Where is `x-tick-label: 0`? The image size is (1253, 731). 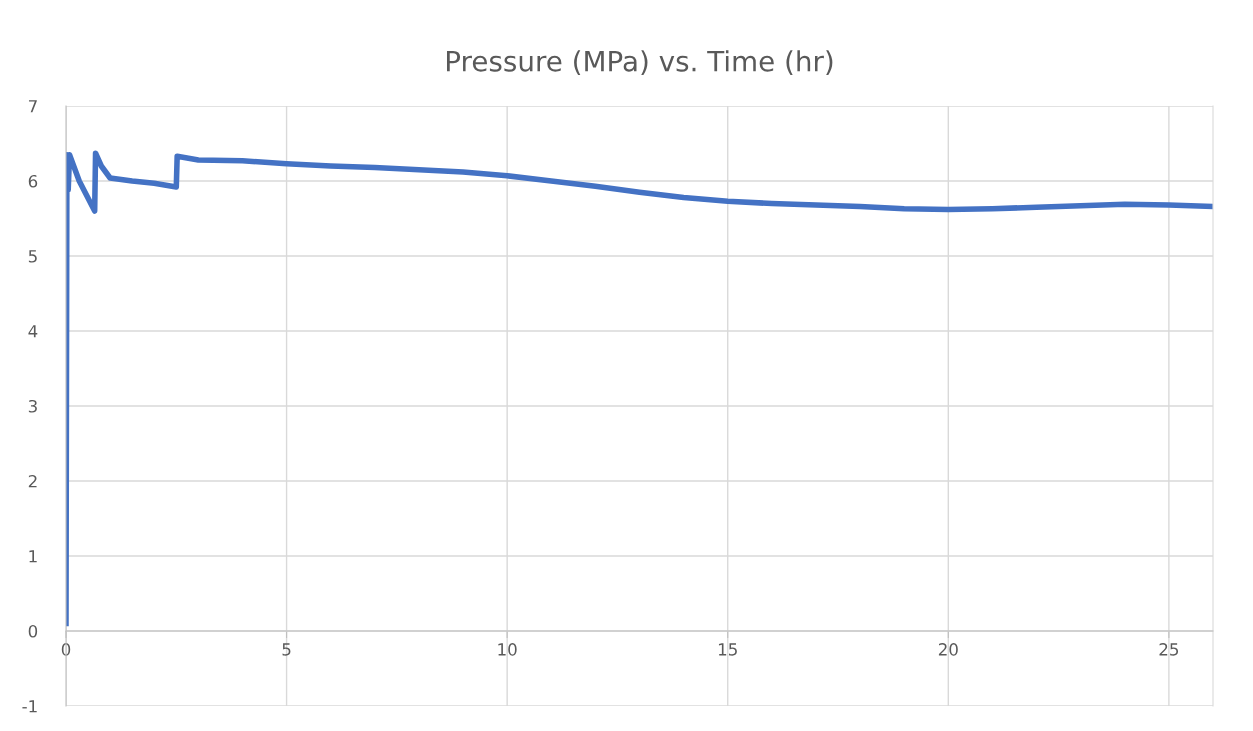
x-tick-label: 0 is located at coordinates (66, 649).